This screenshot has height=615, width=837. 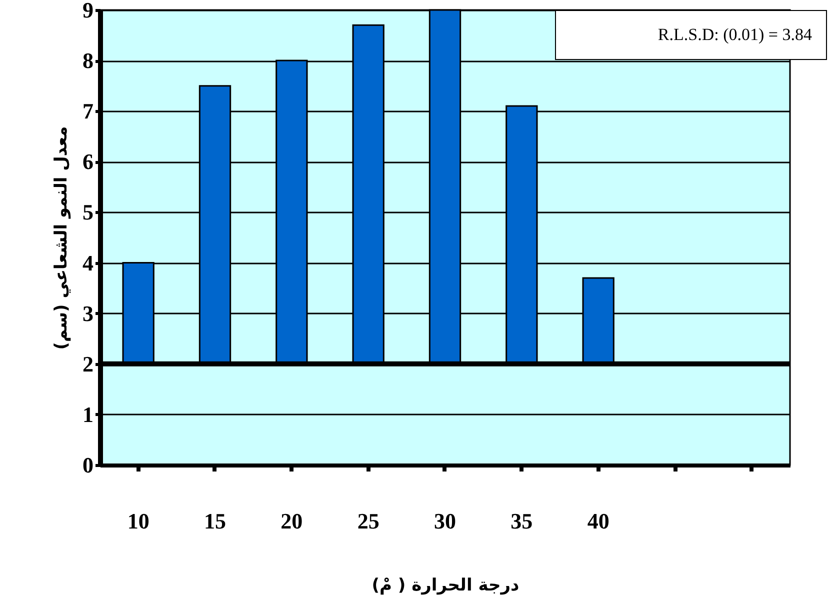 I want to click on y-tick-label: 0, so click(x=88, y=465).